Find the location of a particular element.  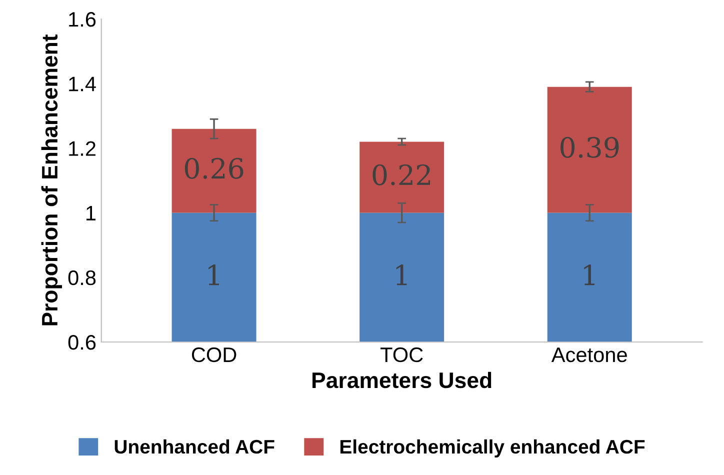

x-axis-title: Parameters Used is located at coordinates (402, 380).